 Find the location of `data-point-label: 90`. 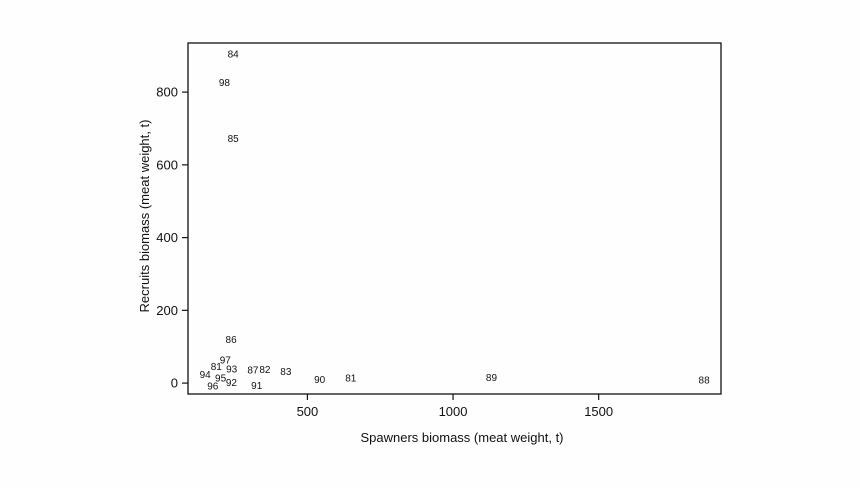

data-point-label: 90 is located at coordinates (320, 380).